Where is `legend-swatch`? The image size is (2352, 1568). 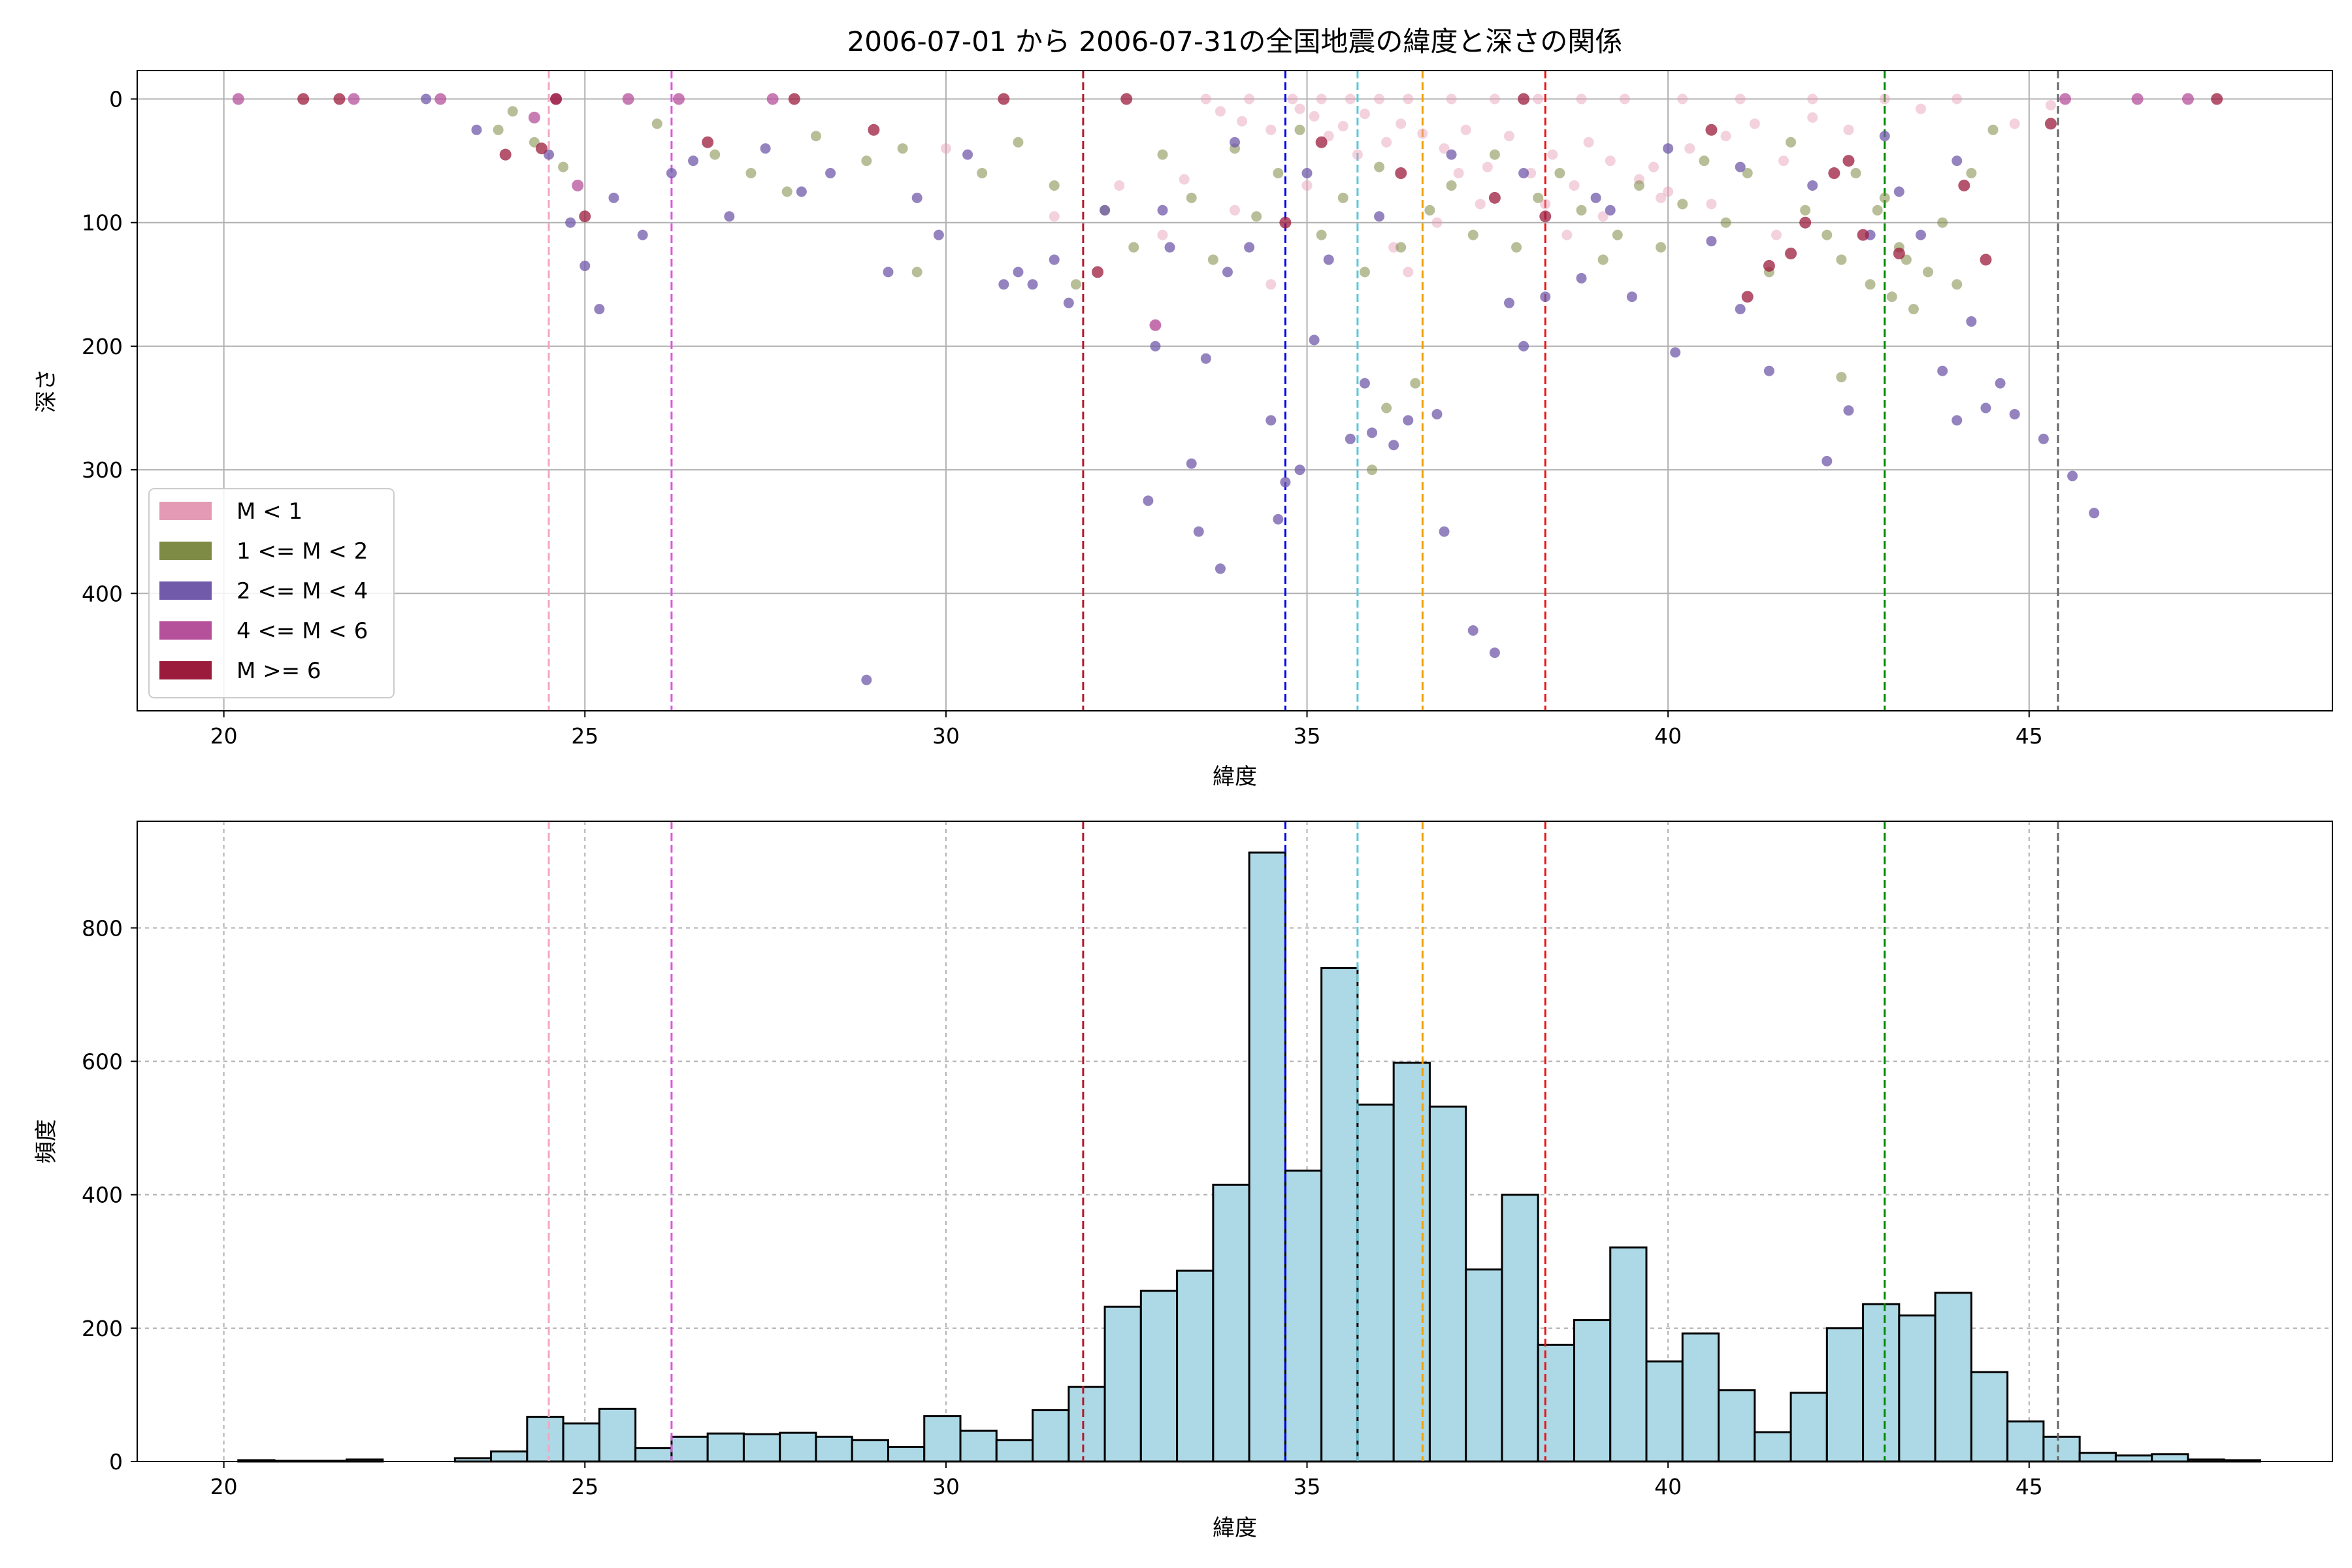 legend-swatch is located at coordinates (185, 670).